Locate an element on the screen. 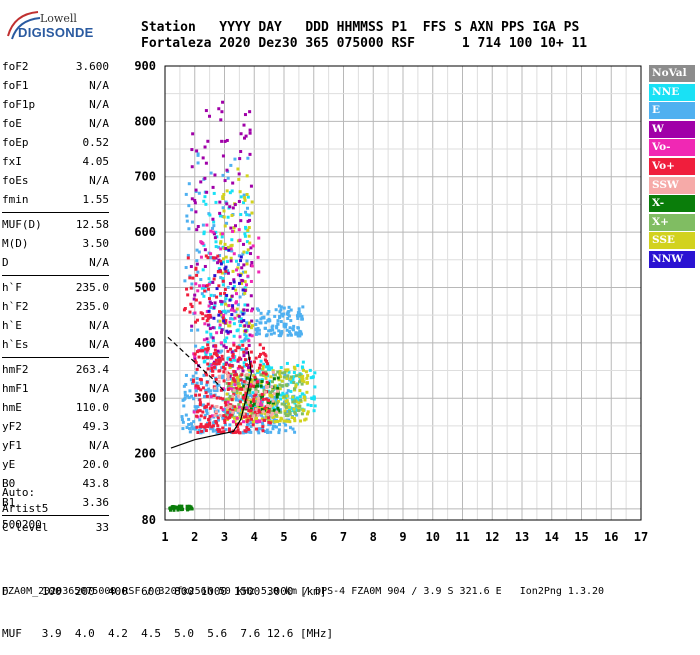  auto-version: 500200 is located at coordinates (22, 524).